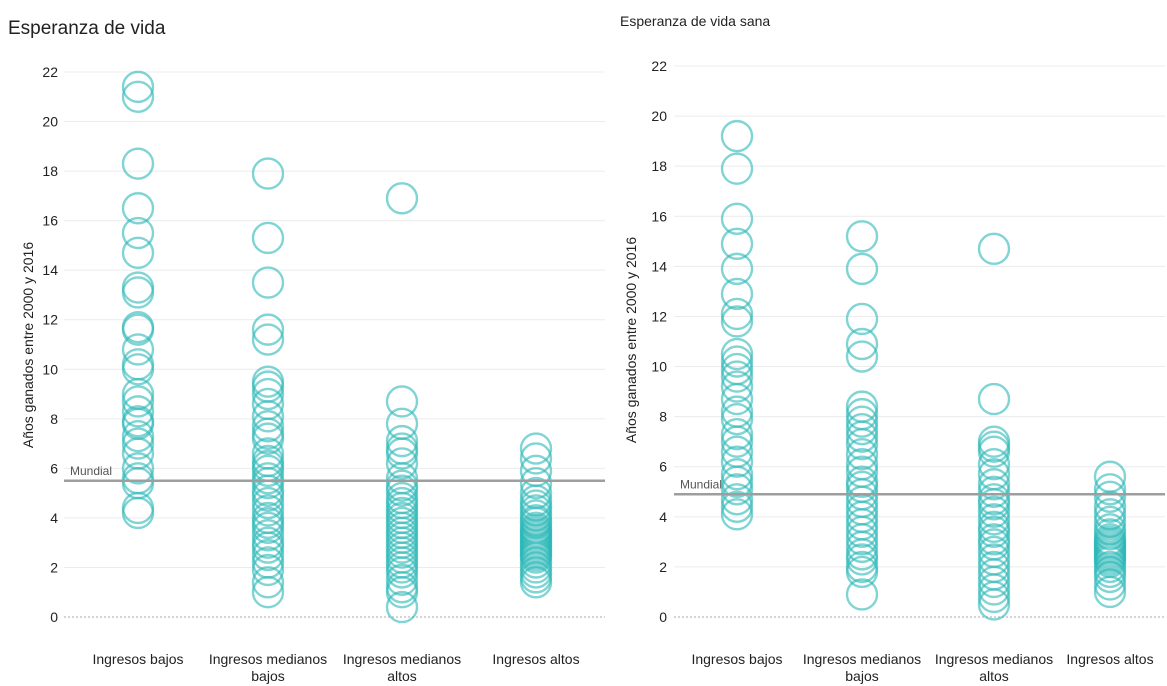 This screenshot has height=686, width=1167. What do you see at coordinates (663, 517) in the screenshot?
I see `y-tick-label: 4` at bounding box center [663, 517].